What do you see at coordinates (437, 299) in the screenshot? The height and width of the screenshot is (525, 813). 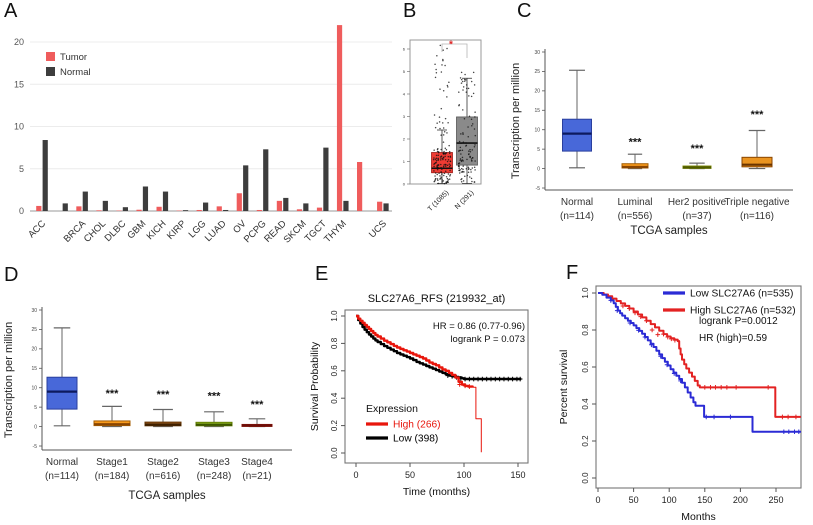 I see `svg-text: SLC27A6_RFS (219932_at)` at bounding box center [437, 299].